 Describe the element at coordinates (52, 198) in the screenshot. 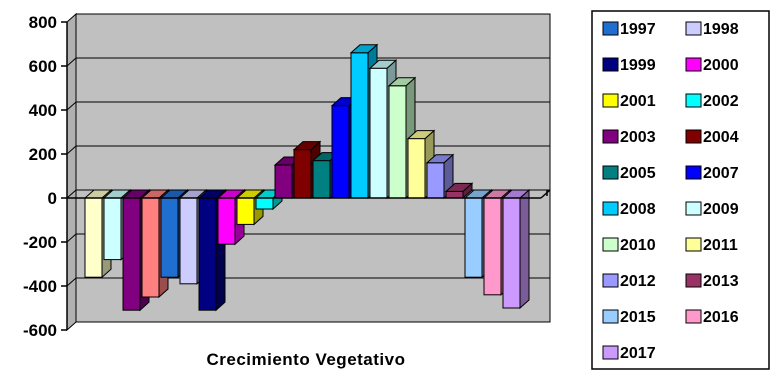

I see `y-tick-label: 0` at that location.